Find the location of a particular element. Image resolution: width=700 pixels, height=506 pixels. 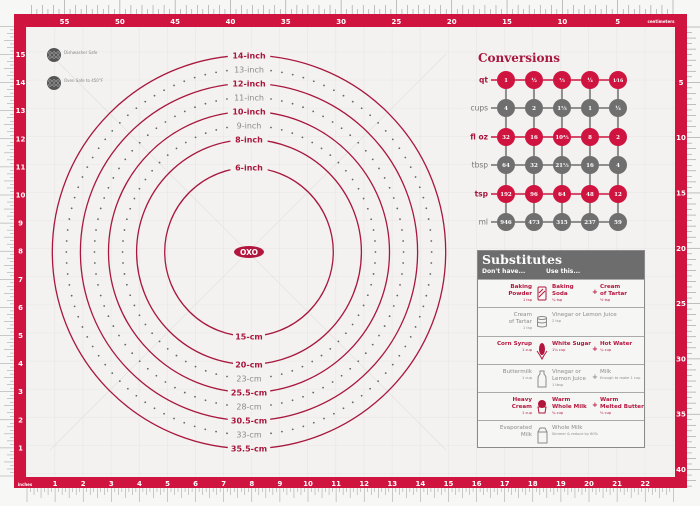

unit-label-qt: qt is located at coordinates (483, 80).